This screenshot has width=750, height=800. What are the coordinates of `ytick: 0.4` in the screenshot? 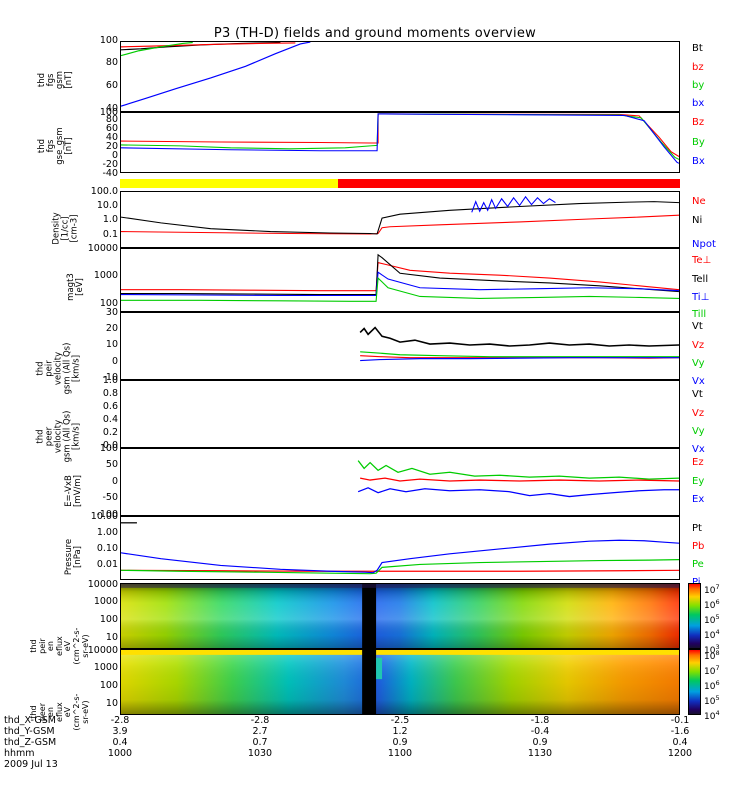 It's located at (110, 419).